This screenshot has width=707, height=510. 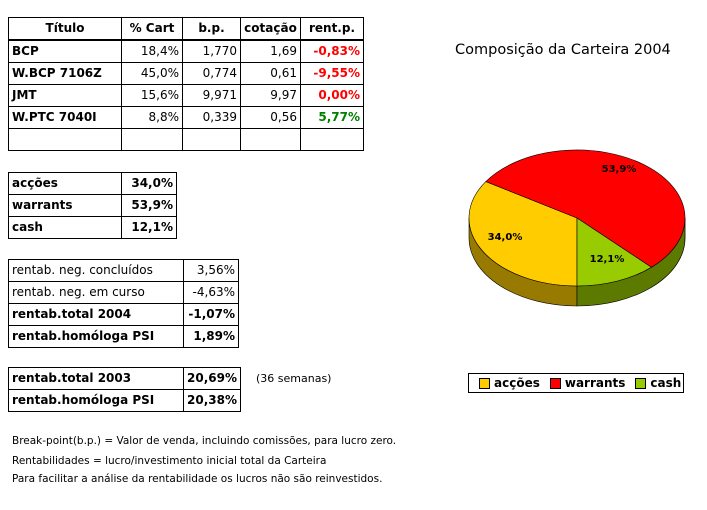 I want to click on allocation-row: warrants 53,9%, so click(x=92, y=205).